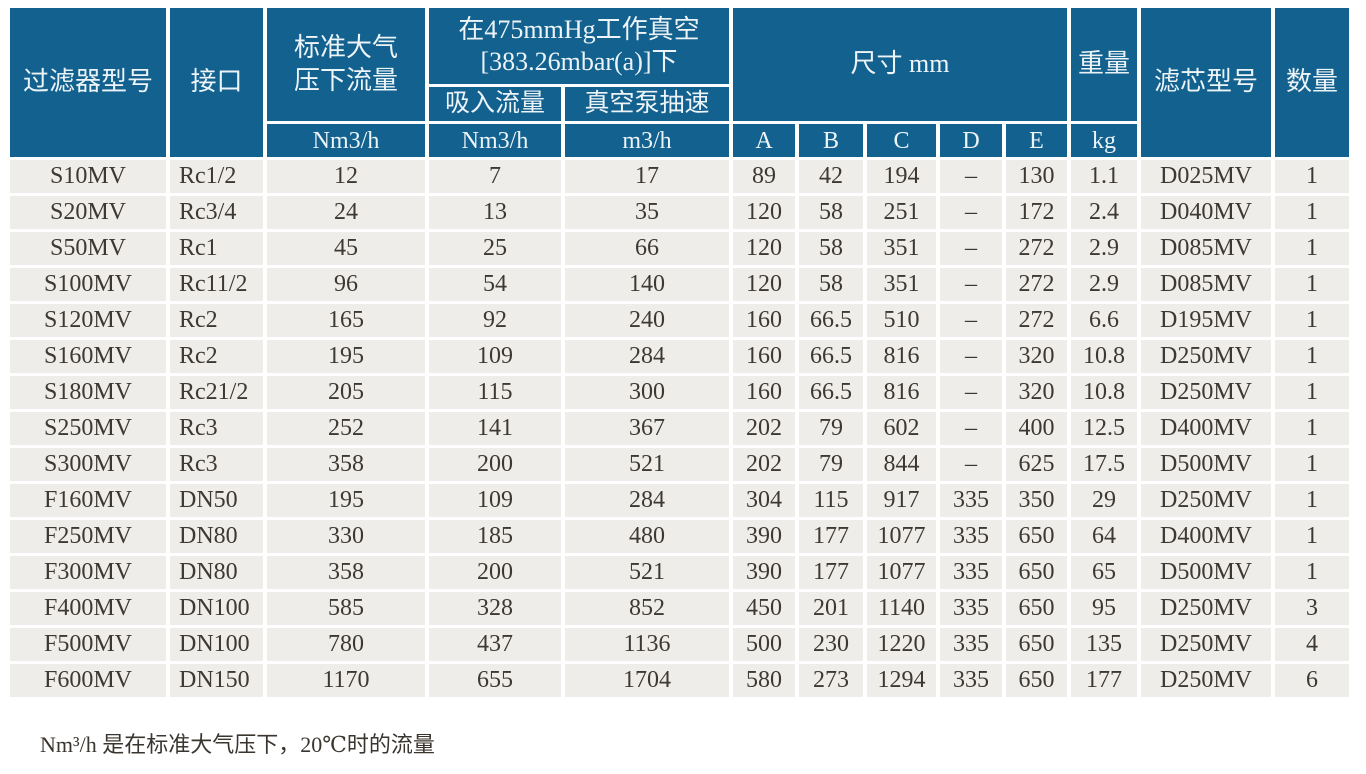 The height and width of the screenshot is (774, 1366). I want to click on header-row-vacuum-sub: 吸入流量 真空泵抽速, so click(679, 104).